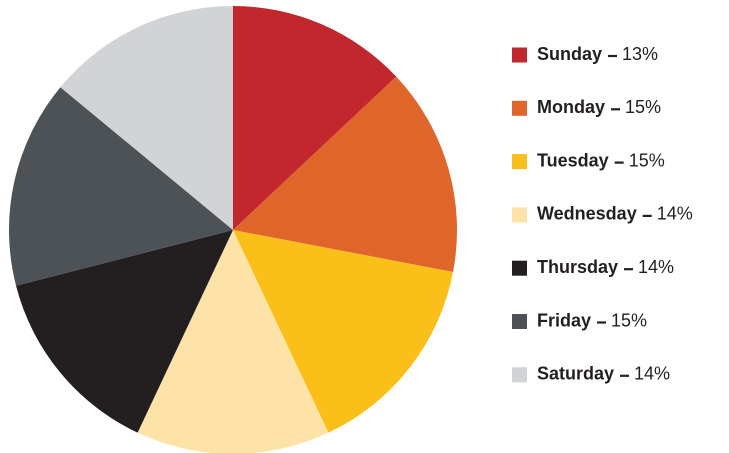 This screenshot has width=729, height=453. I want to click on legend-label: Monday, so click(571, 107).